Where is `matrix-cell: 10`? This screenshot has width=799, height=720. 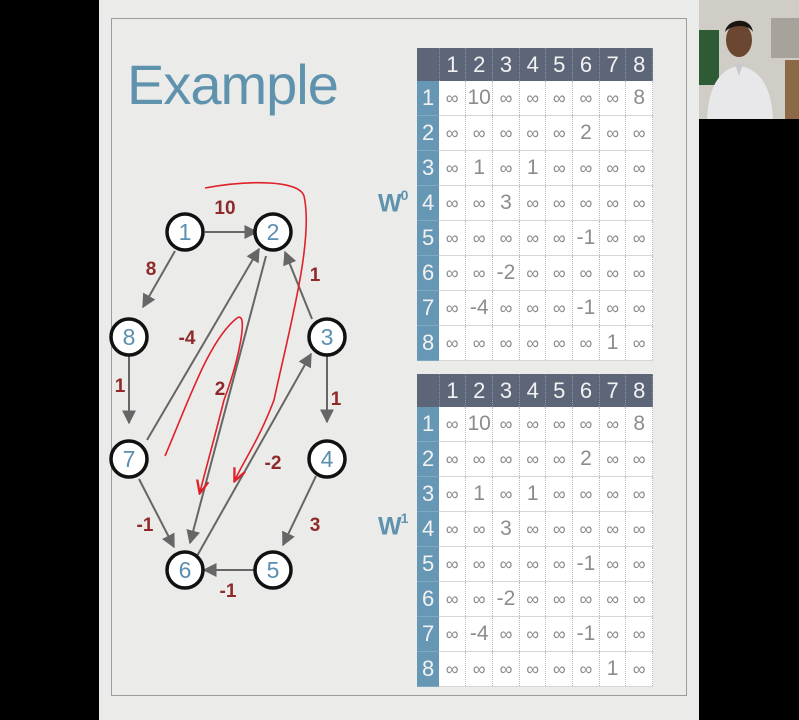 matrix-cell: 10 is located at coordinates (479, 424).